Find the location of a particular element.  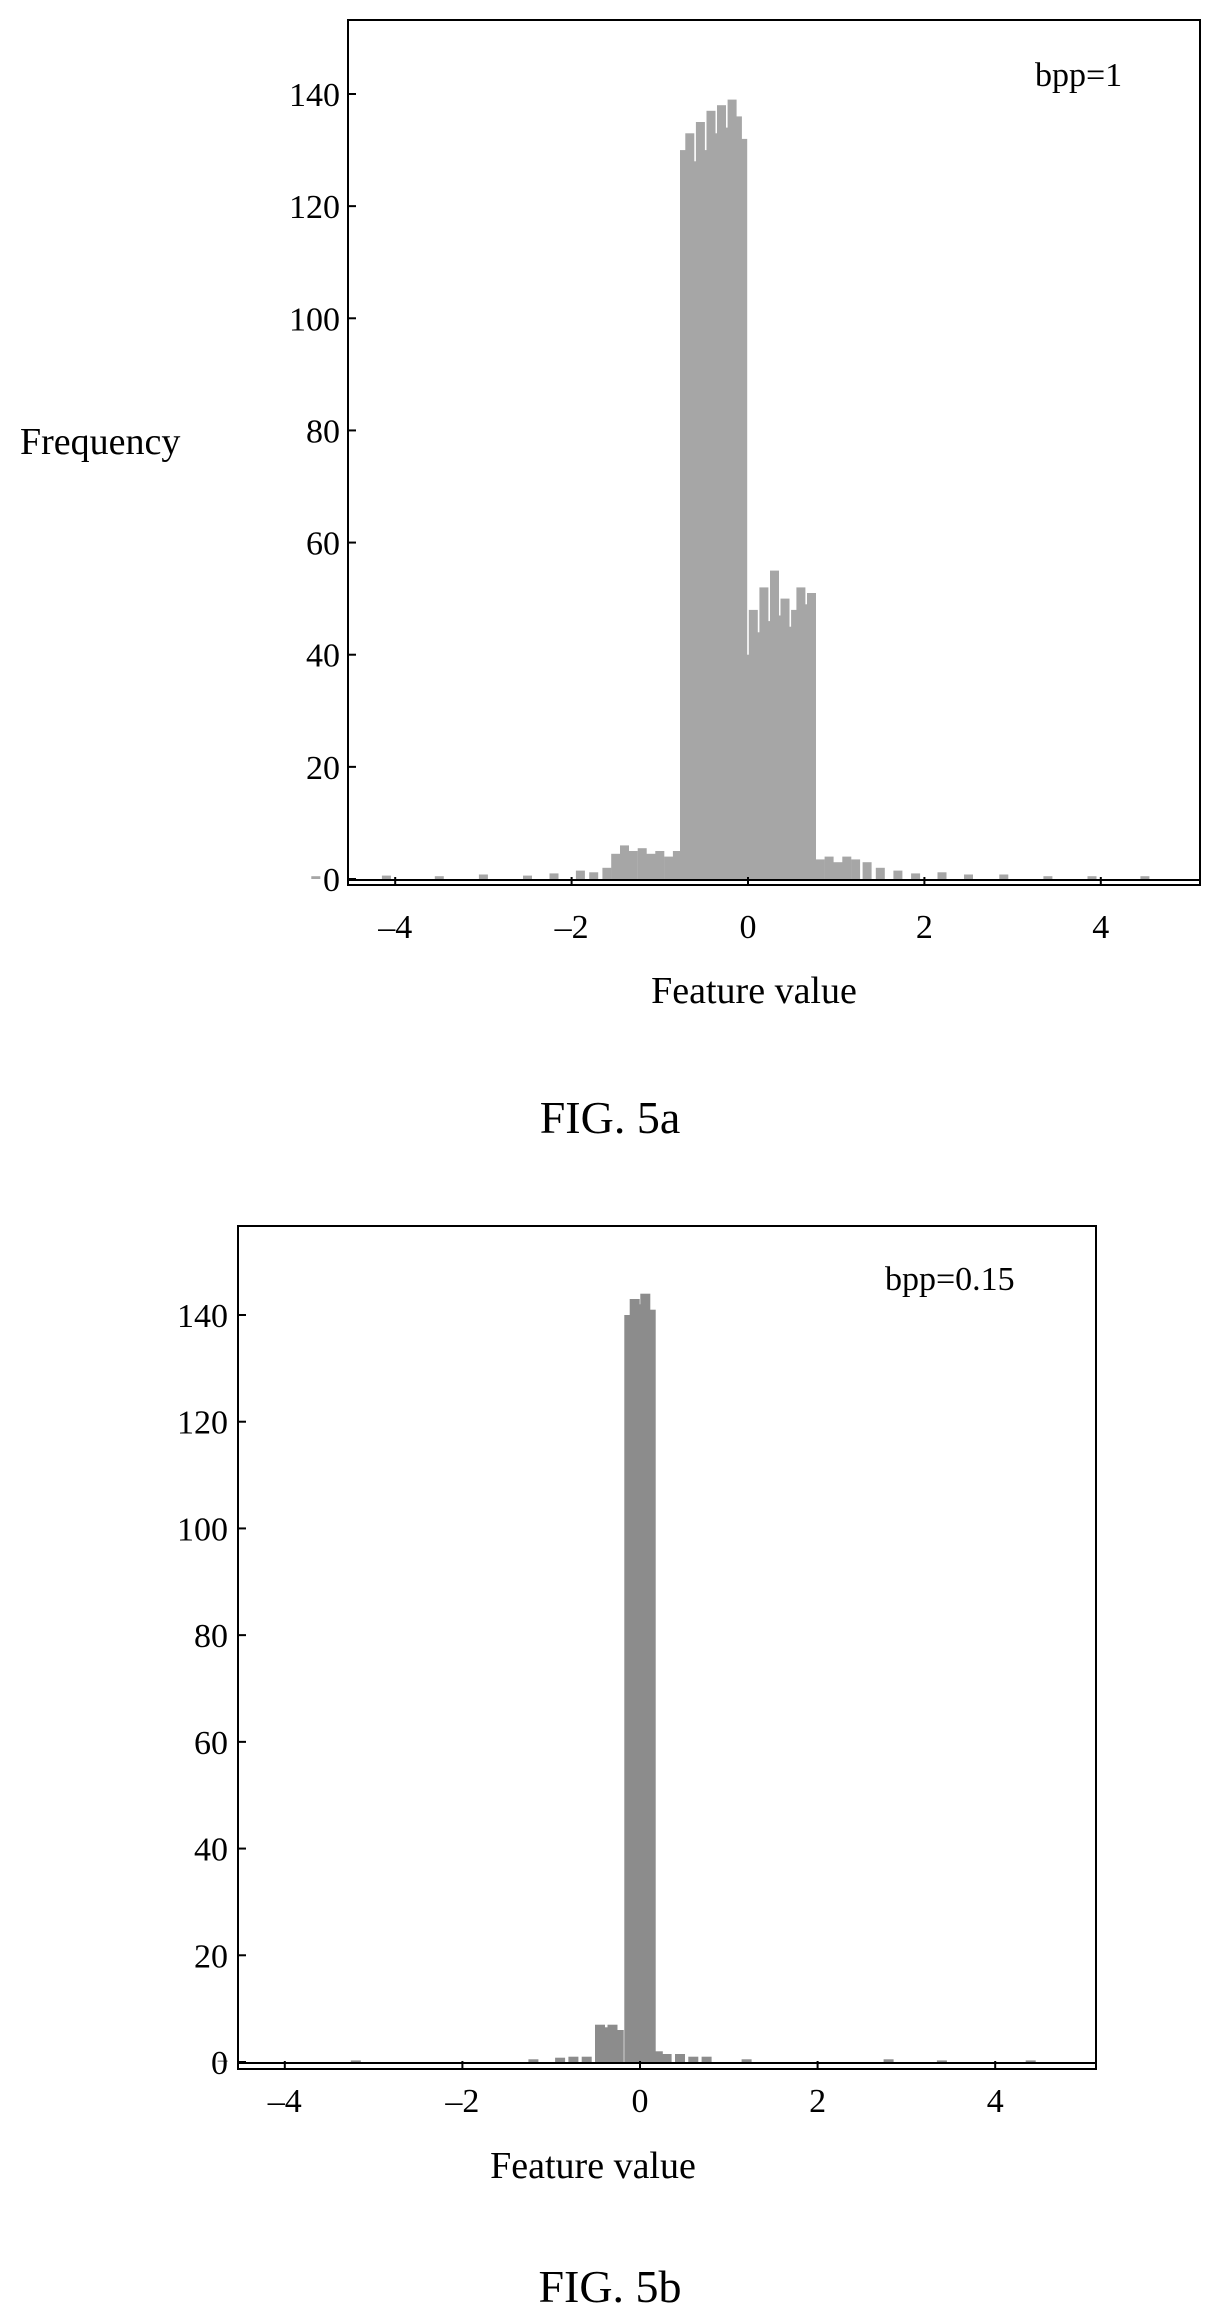

figure-caption: FIG. 5b is located at coordinates (609, 2286).